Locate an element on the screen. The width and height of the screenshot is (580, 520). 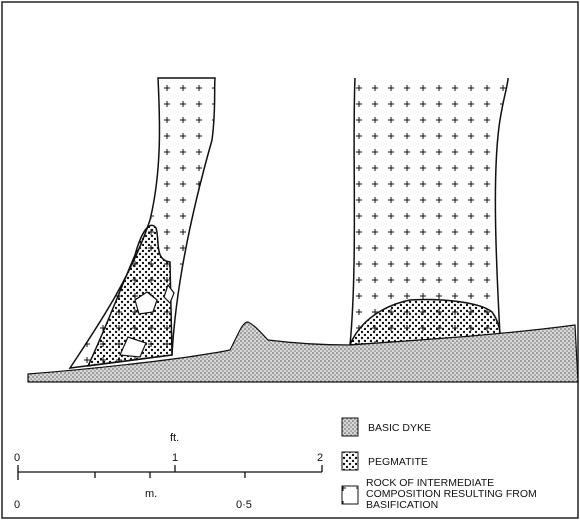
legend-label: BASIC DYKE is located at coordinates (399, 428).